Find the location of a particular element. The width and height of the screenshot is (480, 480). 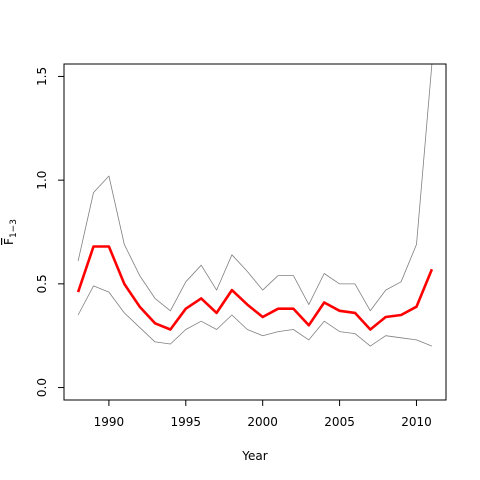

y-axis-title: F1−3 is located at coordinates (10, 232).